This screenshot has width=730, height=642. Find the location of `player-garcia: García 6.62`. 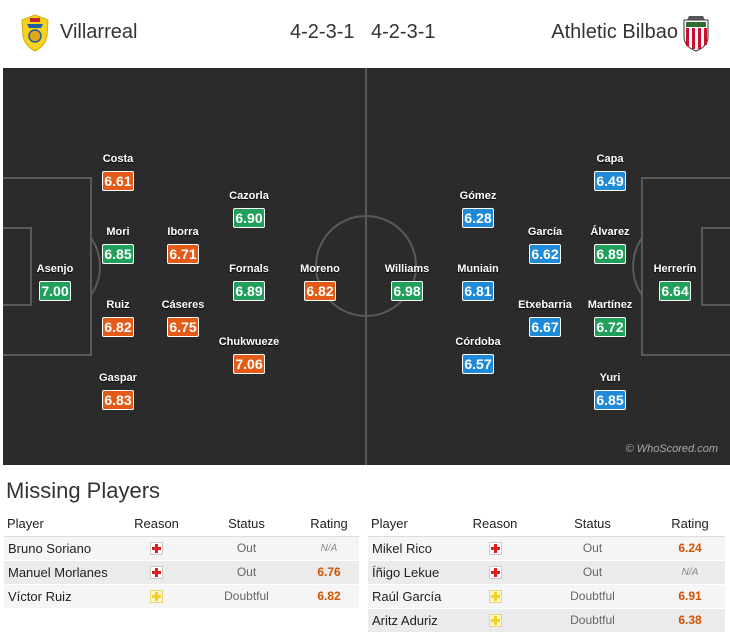

player-garcia: García 6.62 is located at coordinates (545, 244).